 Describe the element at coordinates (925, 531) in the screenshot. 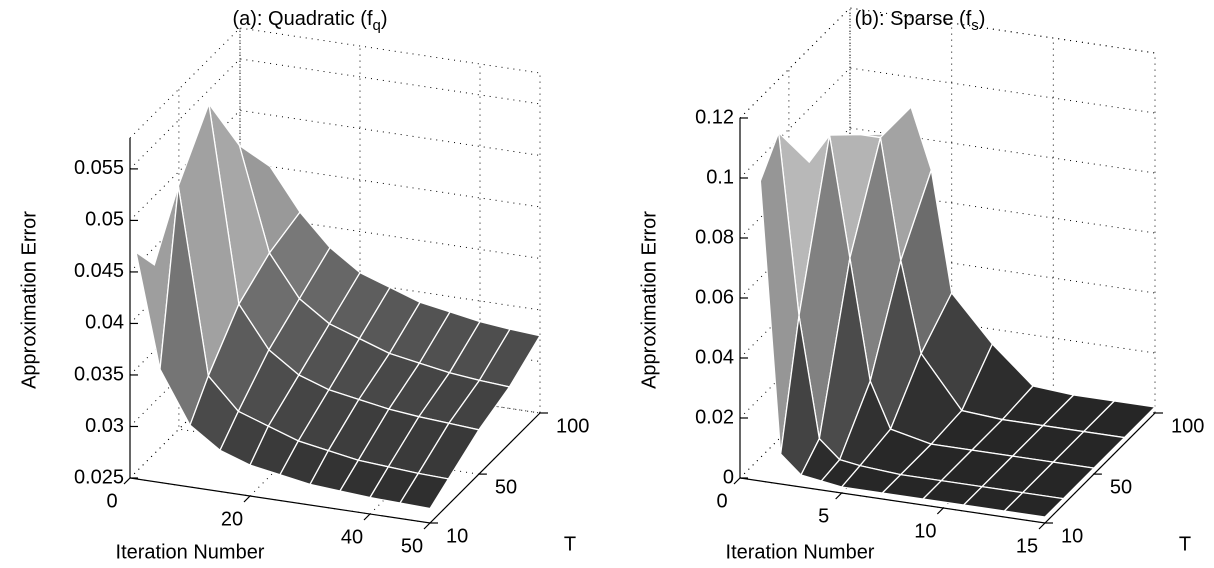

I see `x-tick-label: 10` at that location.